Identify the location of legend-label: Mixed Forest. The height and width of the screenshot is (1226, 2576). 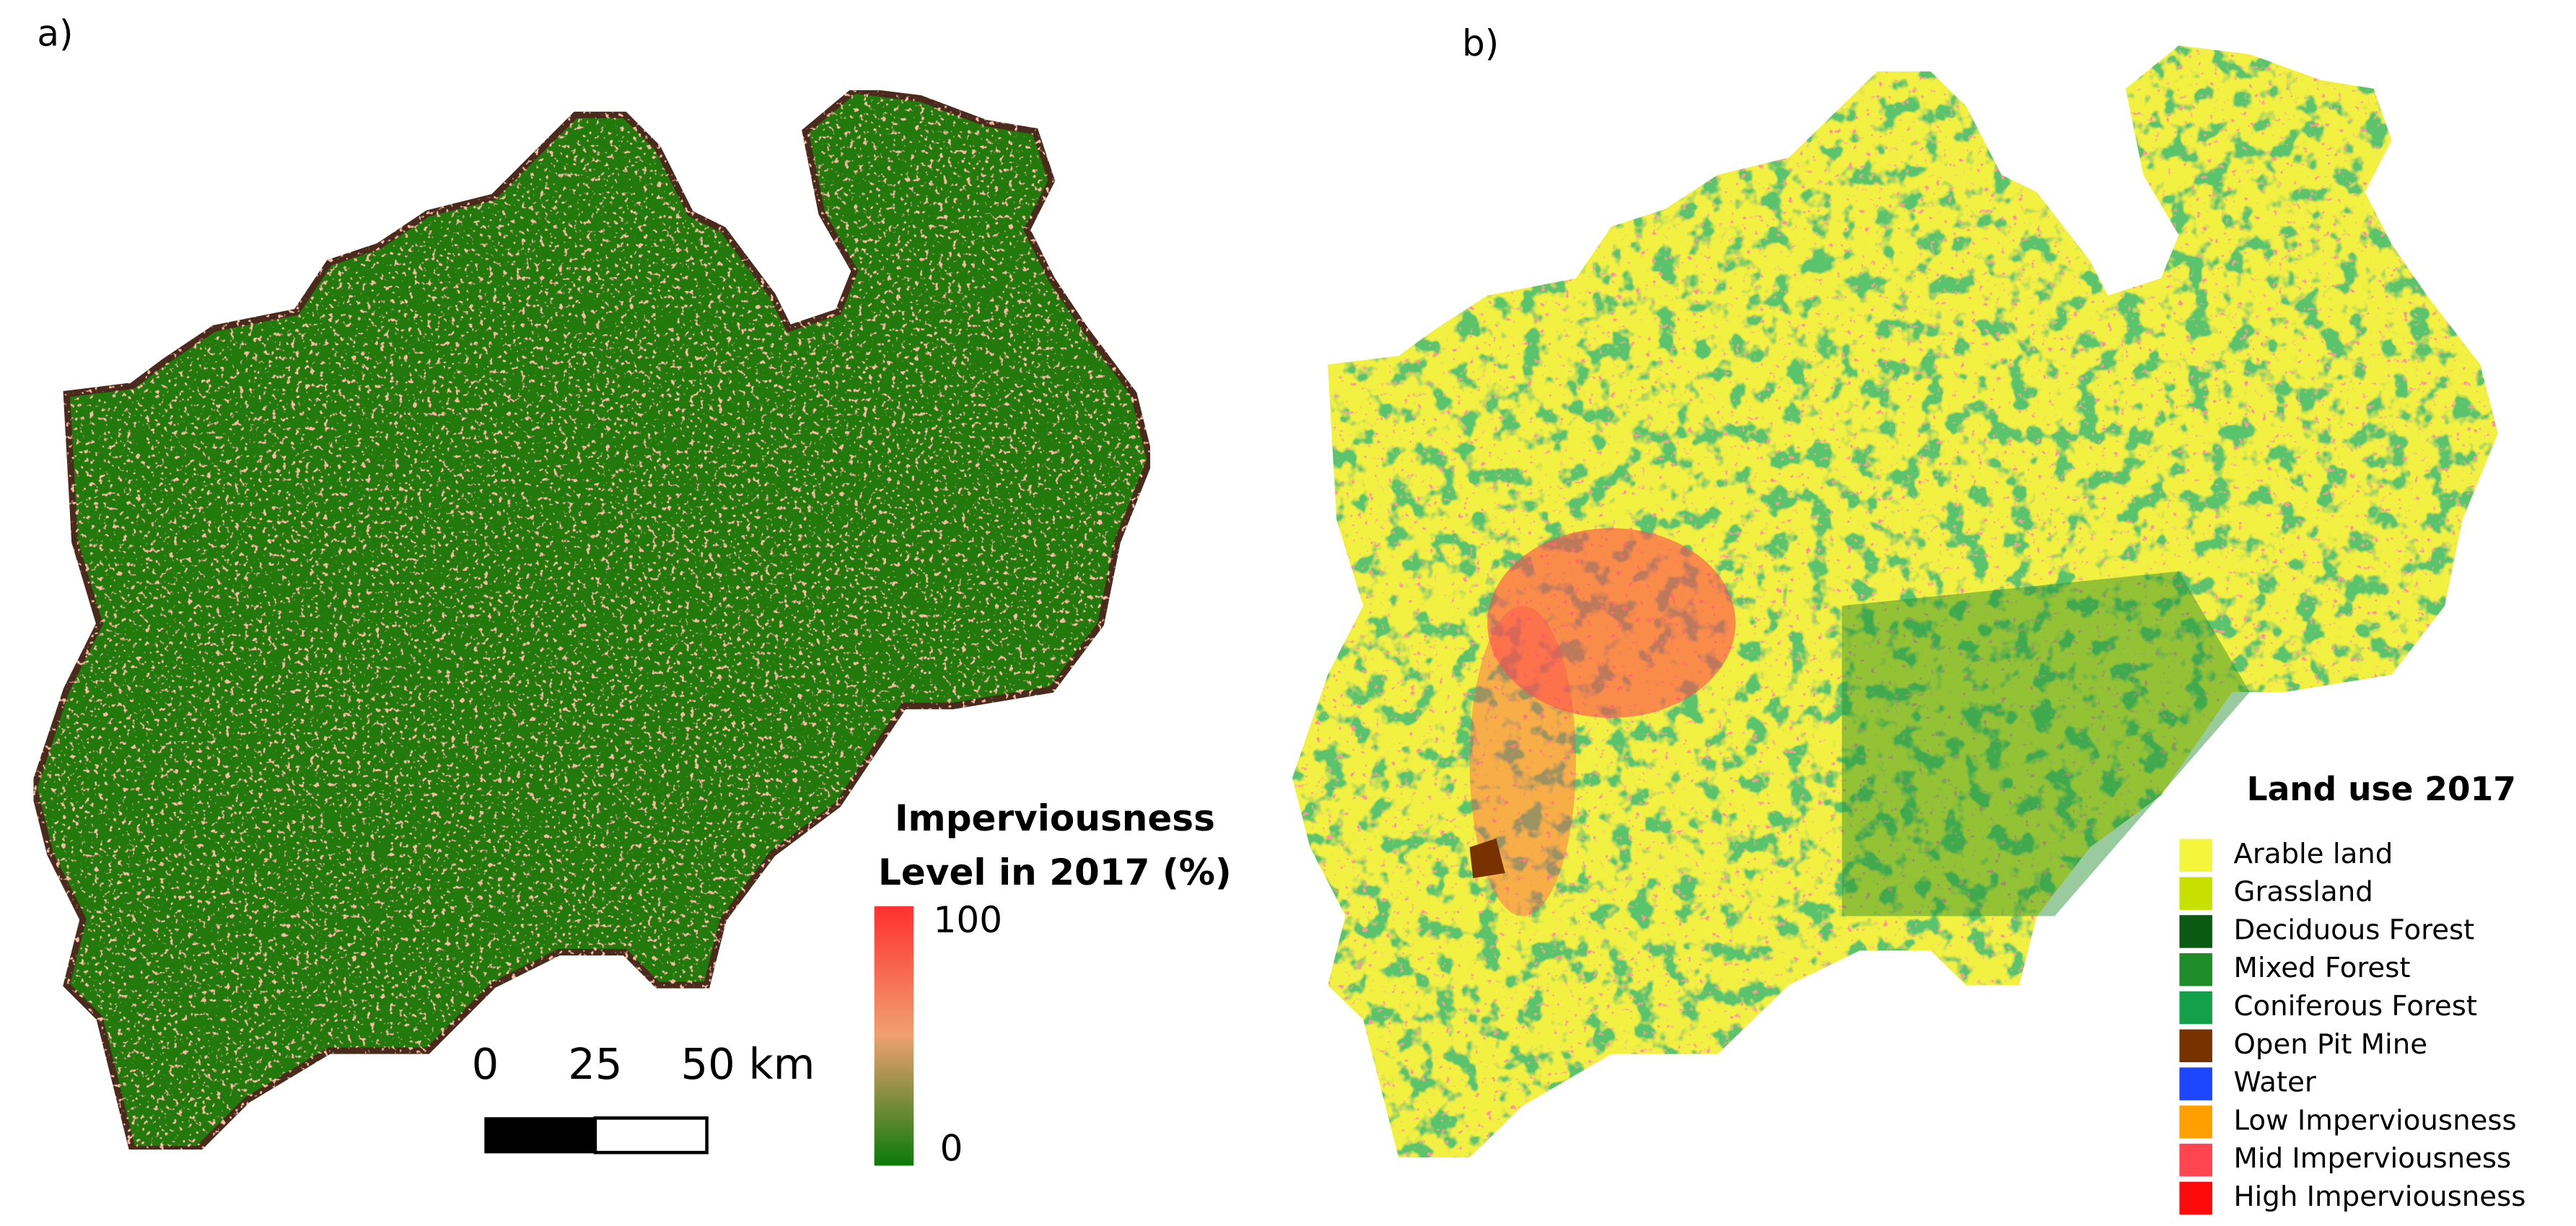
(2321, 968).